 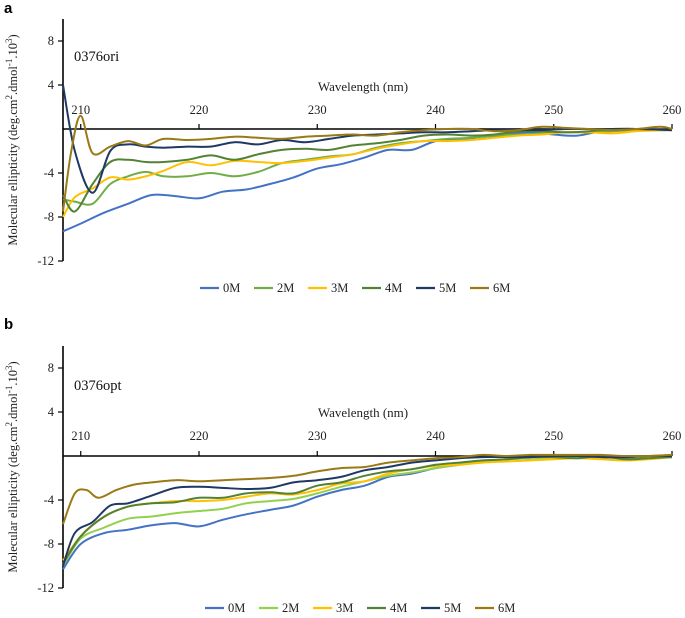 What do you see at coordinates (367, 170) in the screenshot?
I see `series-line-4M` at bounding box center [367, 170].